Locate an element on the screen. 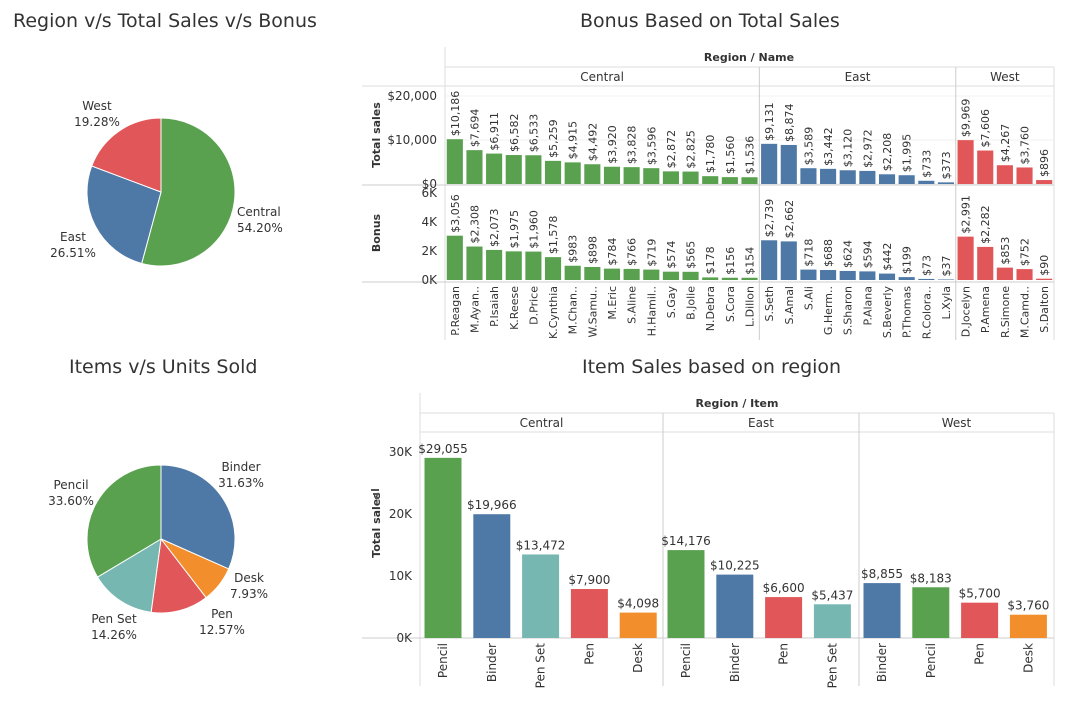 This screenshot has width=1084, height=712. bonus-label-n-debra: $178 is located at coordinates (710, 260).